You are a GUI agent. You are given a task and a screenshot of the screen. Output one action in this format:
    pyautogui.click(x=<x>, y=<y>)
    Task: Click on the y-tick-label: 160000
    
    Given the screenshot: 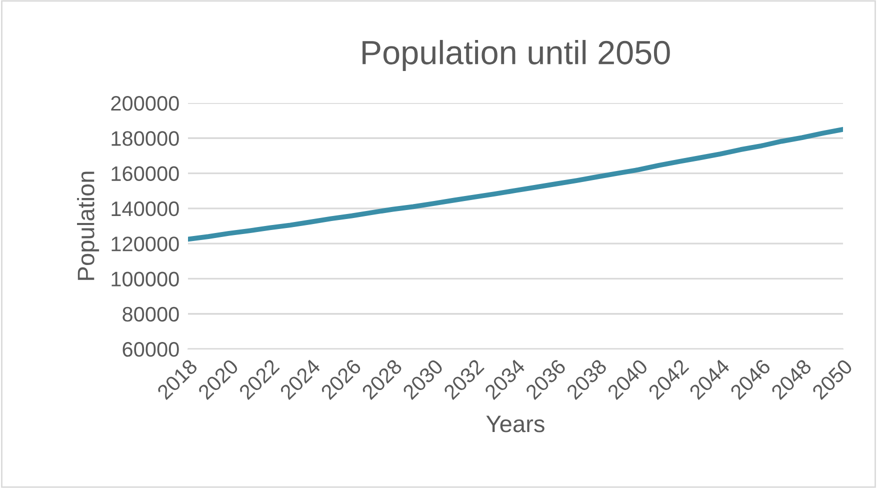 What is the action you would take?
    pyautogui.click(x=145, y=174)
    